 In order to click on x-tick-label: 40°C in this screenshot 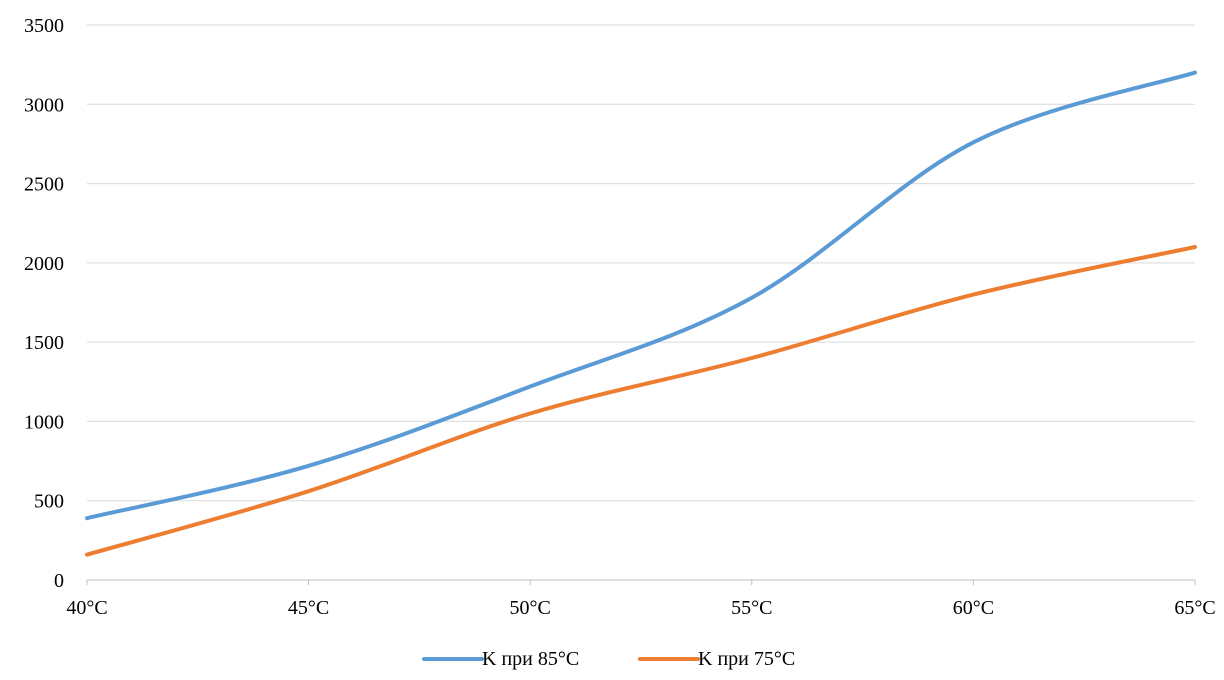, I will do `click(86, 608)`.